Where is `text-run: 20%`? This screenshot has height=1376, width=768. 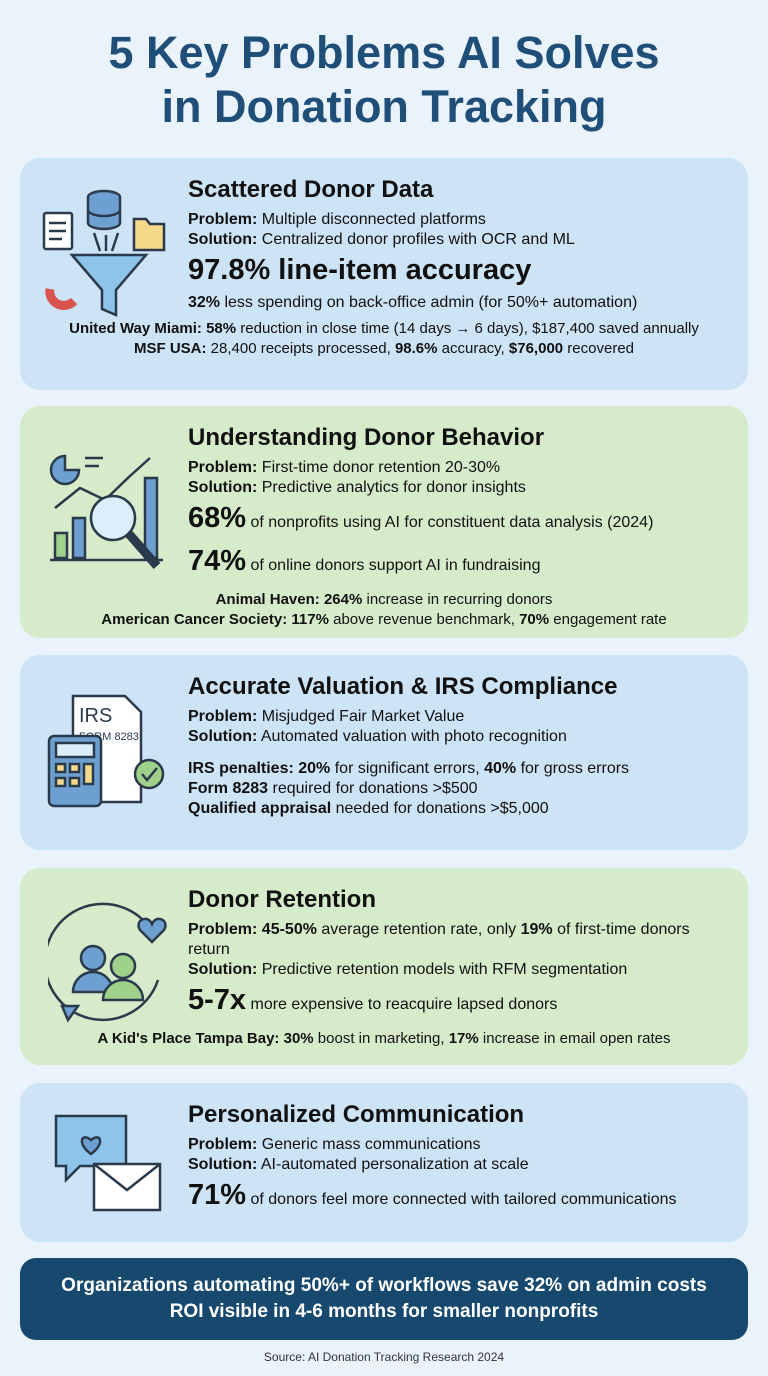
text-run: 20% is located at coordinates (312, 768).